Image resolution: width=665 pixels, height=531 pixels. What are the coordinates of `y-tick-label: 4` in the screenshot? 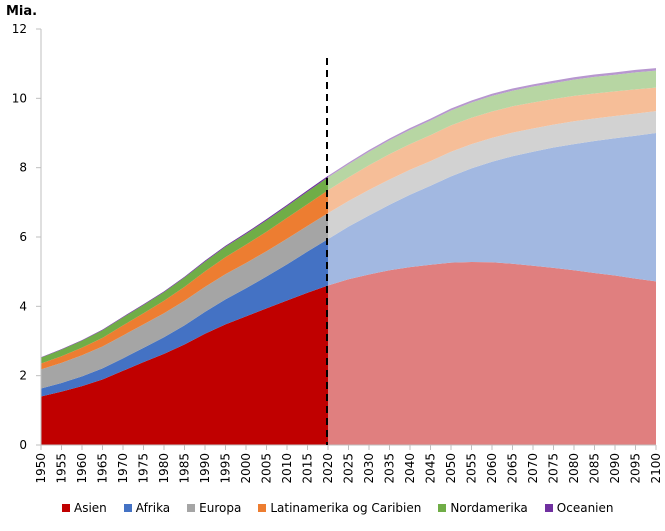 It's located at (23, 306).